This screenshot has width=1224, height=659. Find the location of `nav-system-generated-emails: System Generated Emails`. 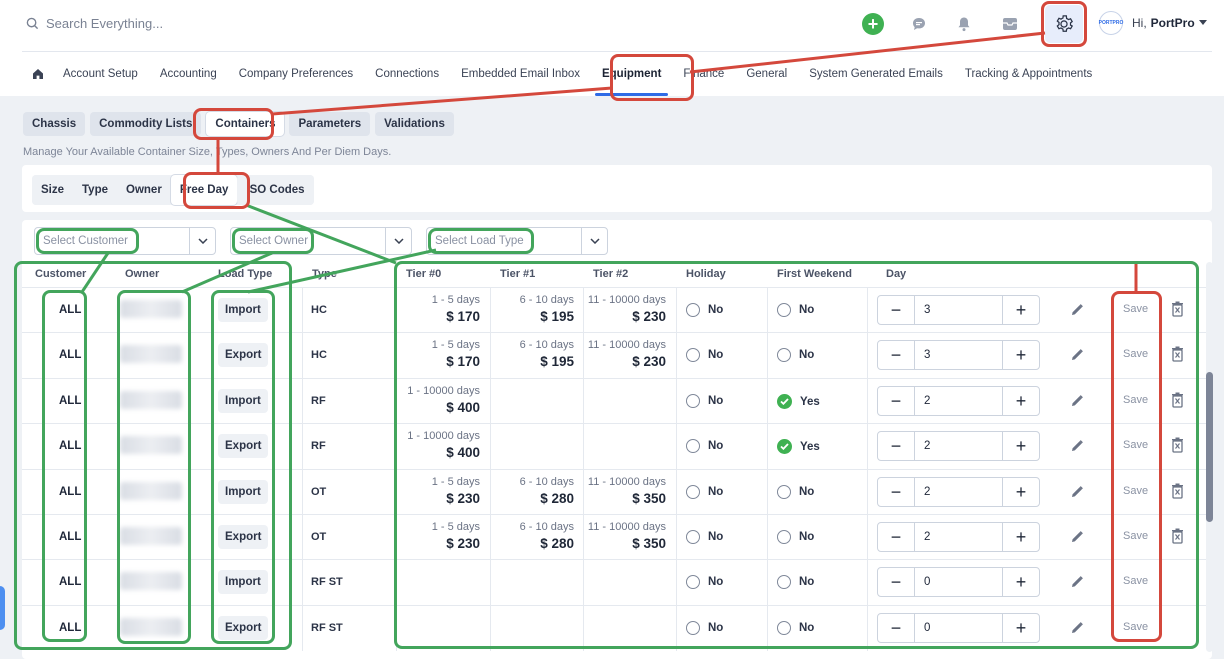

nav-system-generated-emails: System Generated Emails is located at coordinates (876, 74).